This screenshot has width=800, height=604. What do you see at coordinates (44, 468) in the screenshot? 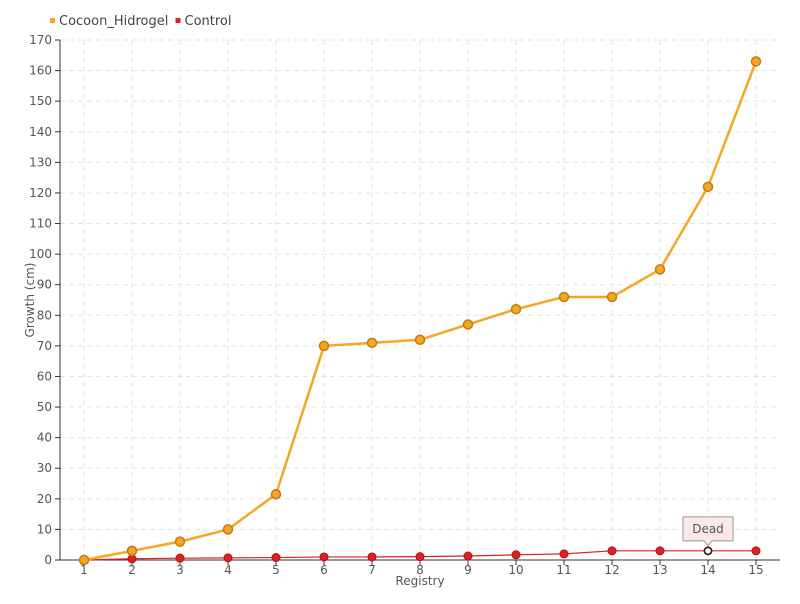
I see `y-tick-label: 30` at bounding box center [44, 468].